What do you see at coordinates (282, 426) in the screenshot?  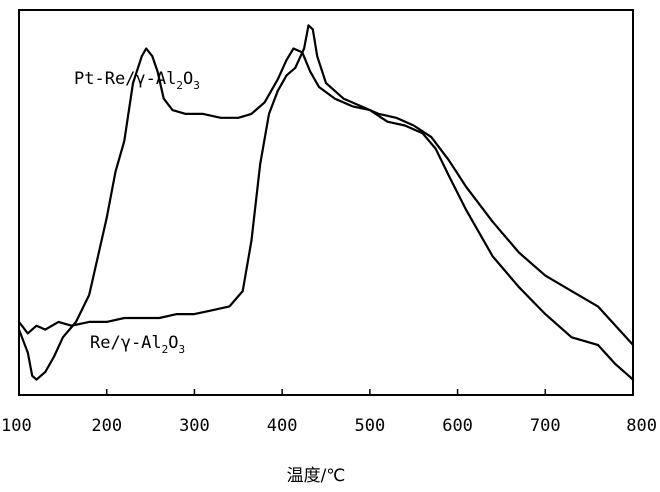 I see `x-tick-label-400: 400` at bounding box center [282, 426].